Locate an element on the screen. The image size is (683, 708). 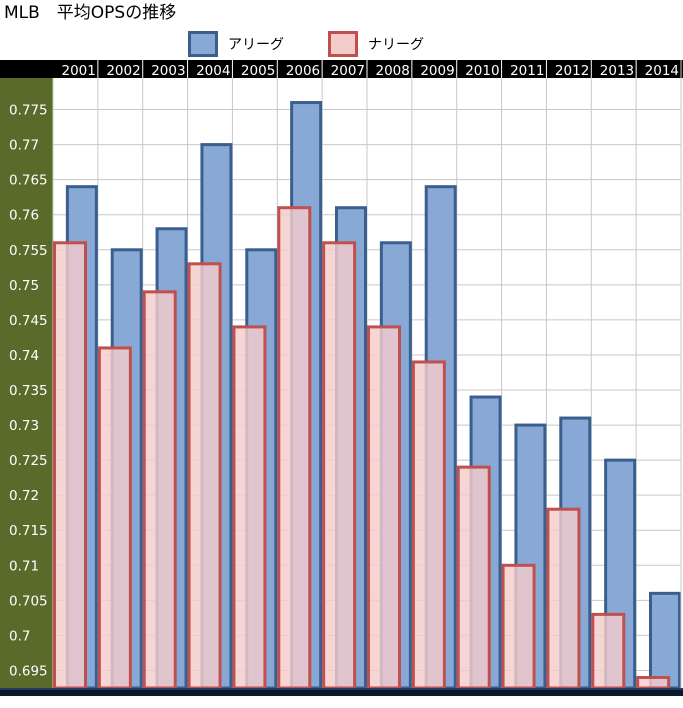
bar-nl-2005 is located at coordinates (249, 507).